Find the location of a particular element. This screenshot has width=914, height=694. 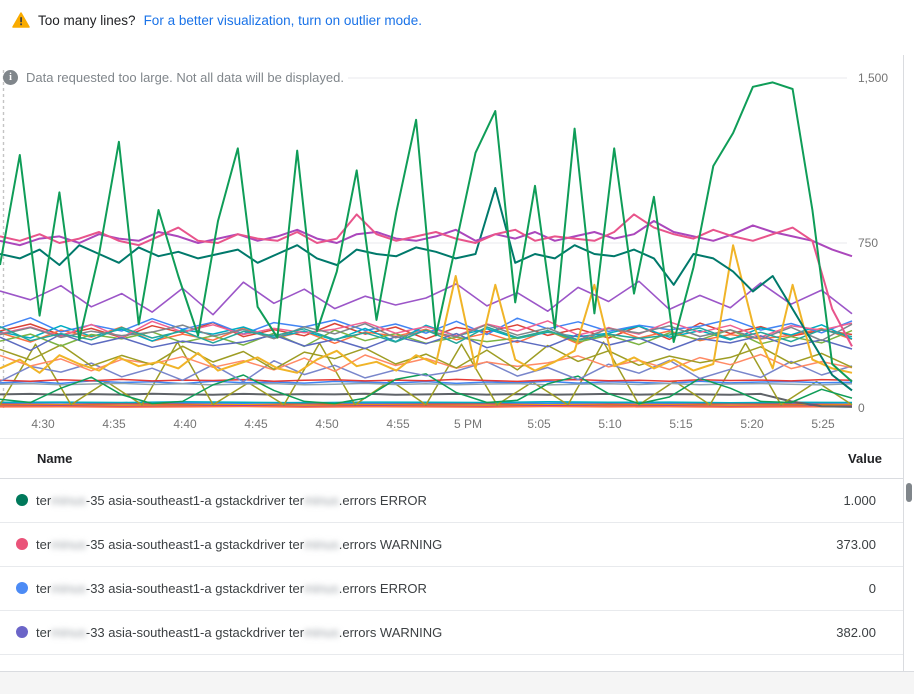

chart-line-wander-green is located at coordinates (426, 389).